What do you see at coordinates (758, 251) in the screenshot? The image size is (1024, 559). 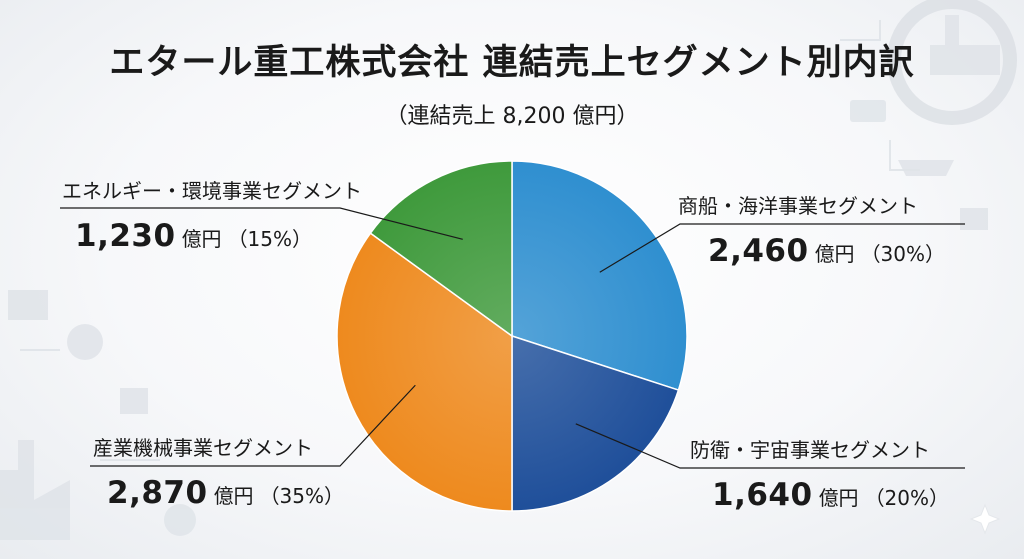 I see `value-number: 2,460` at bounding box center [758, 251].